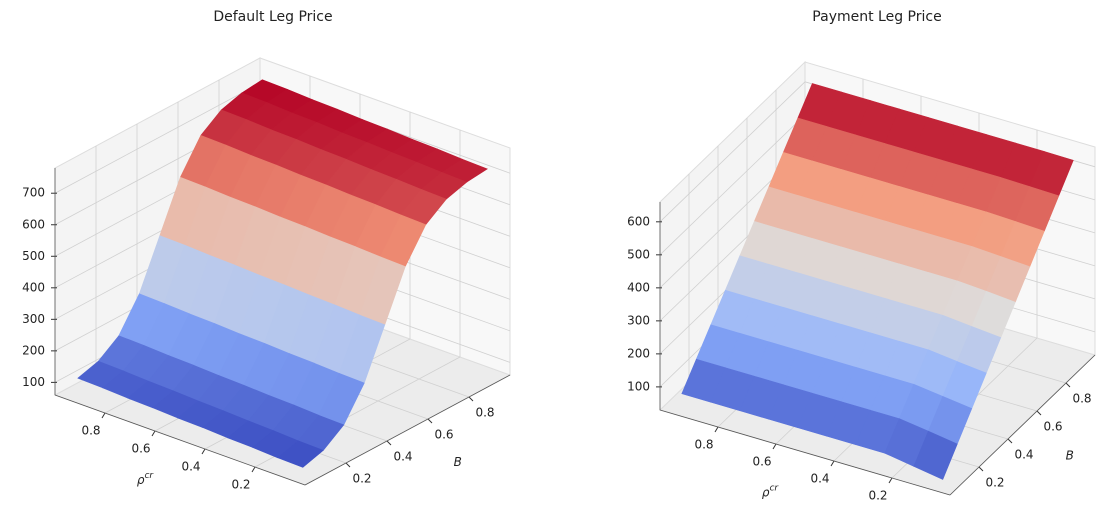 Image resolution: width=1100 pixels, height=516 pixels. What do you see at coordinates (876, 17) in the screenshot?
I see `chart-title: Payment Leg Price` at bounding box center [876, 17].